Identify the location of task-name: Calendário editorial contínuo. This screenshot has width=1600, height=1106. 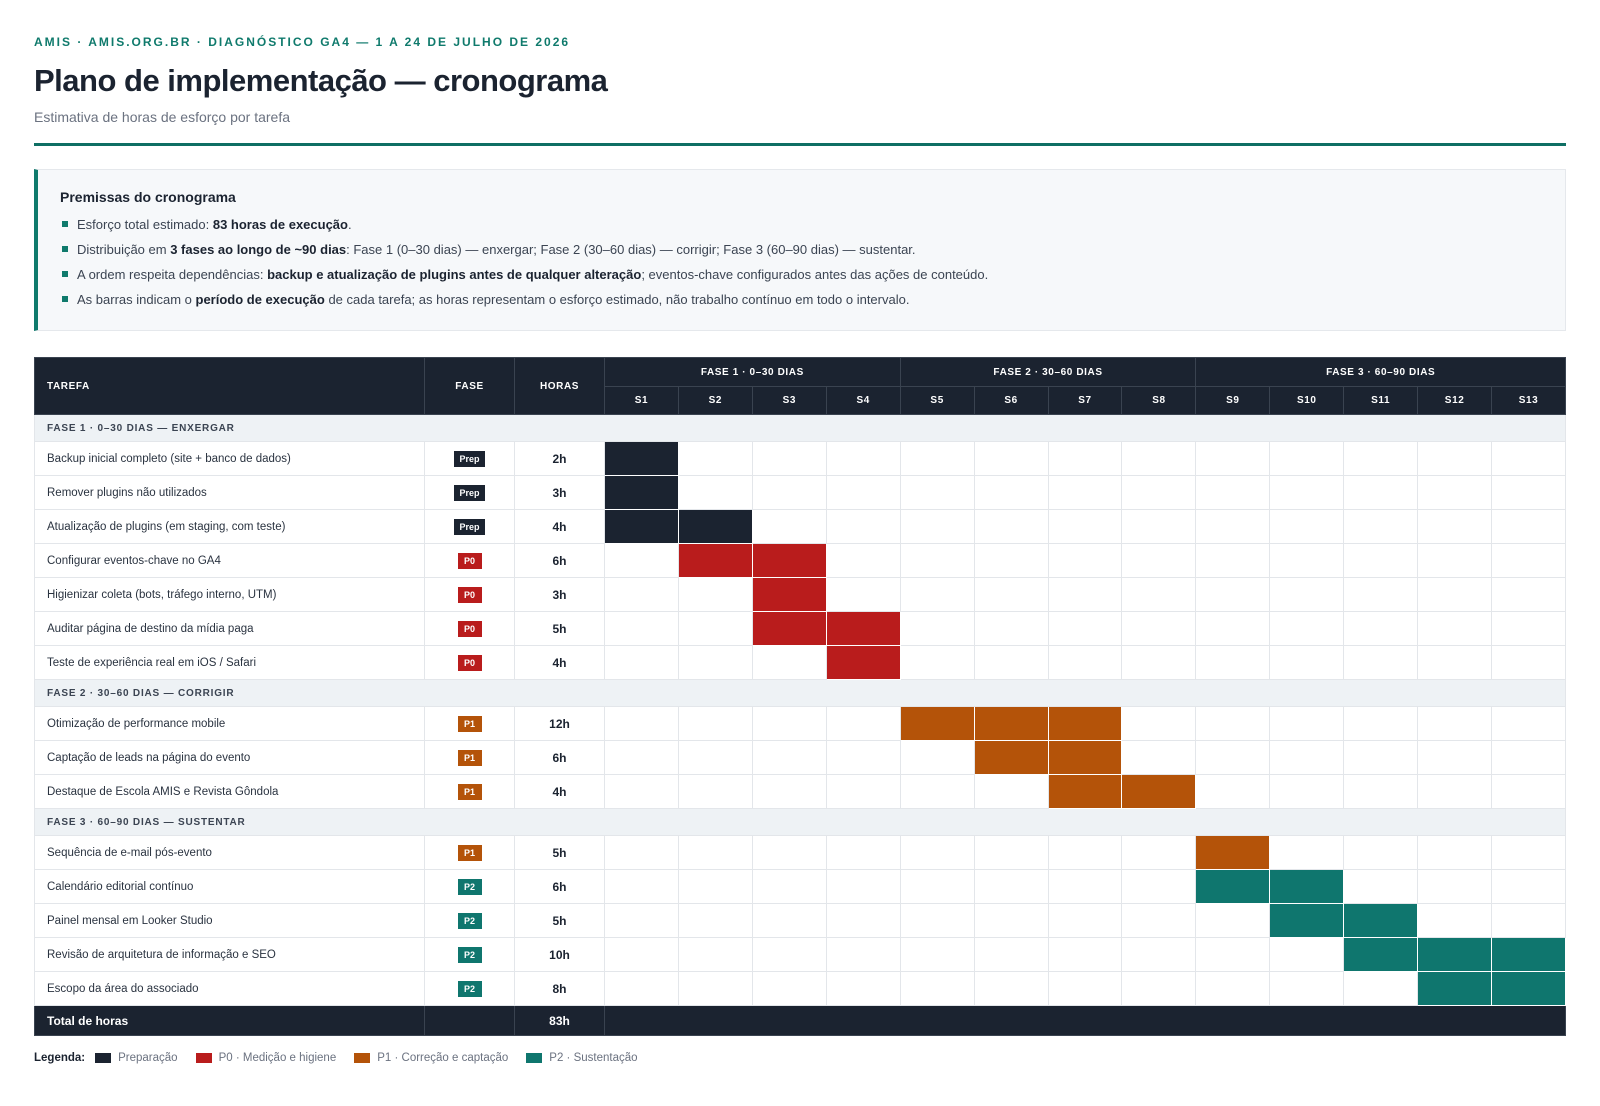
(229, 886).